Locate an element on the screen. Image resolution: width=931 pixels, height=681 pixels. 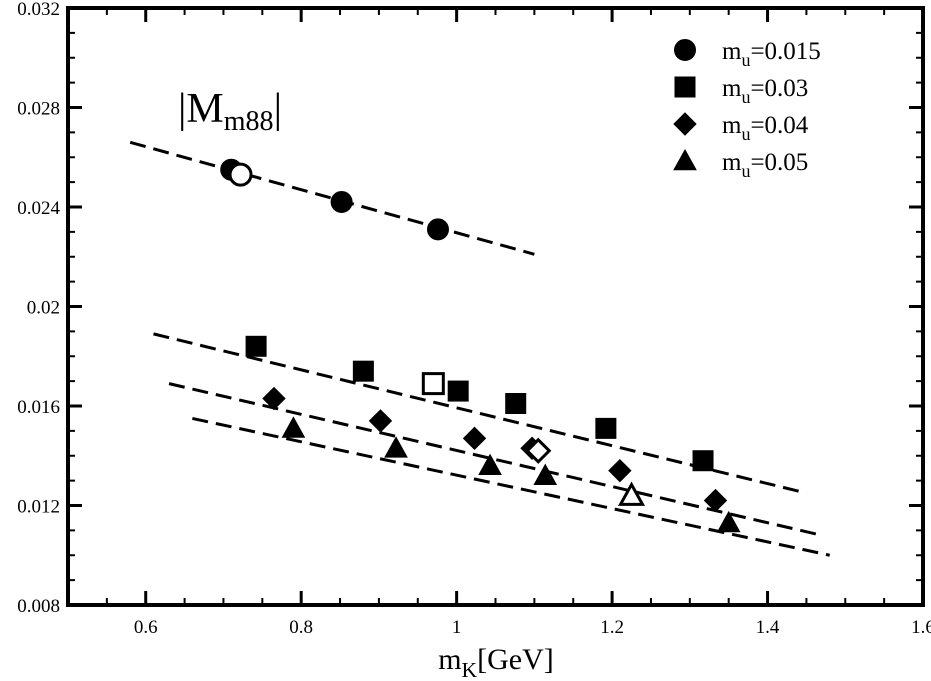
y-tick-label-5: 0.028 is located at coordinates (38, 109).